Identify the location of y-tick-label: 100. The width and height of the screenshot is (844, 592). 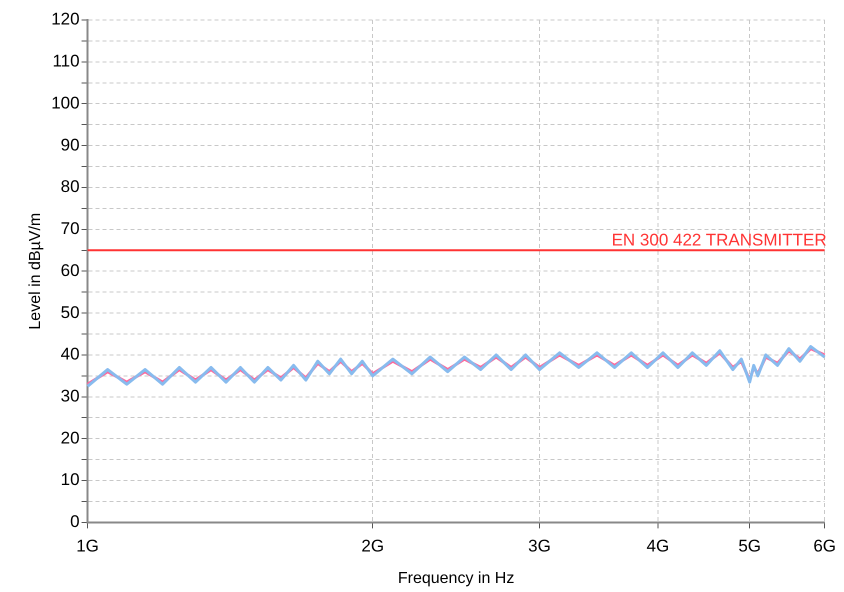
(65, 102).